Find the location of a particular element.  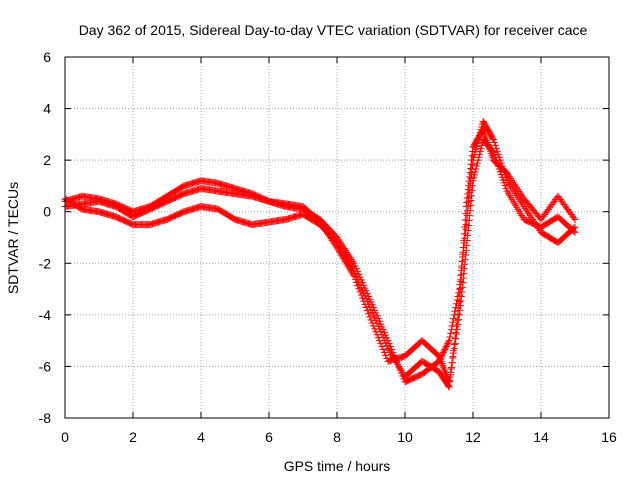

x-tick-labels: 0 2 4 6 8 10 12 14 16 is located at coordinates (339, 437).